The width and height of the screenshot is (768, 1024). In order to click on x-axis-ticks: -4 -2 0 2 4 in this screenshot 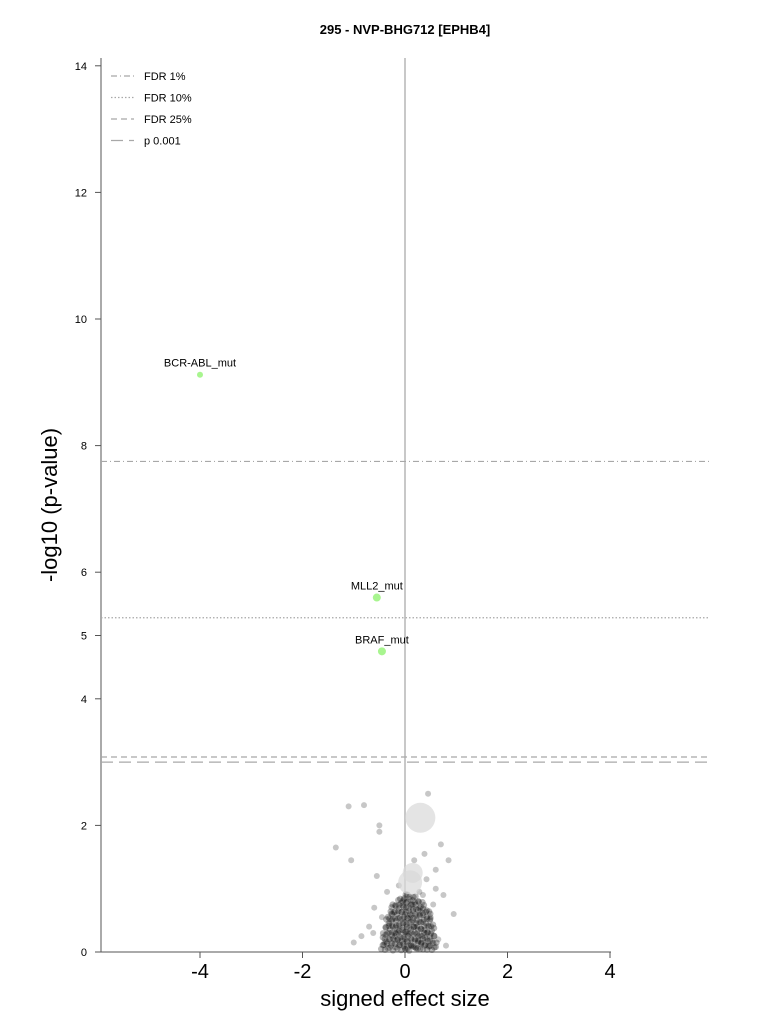, I will do `click(403, 967)`.